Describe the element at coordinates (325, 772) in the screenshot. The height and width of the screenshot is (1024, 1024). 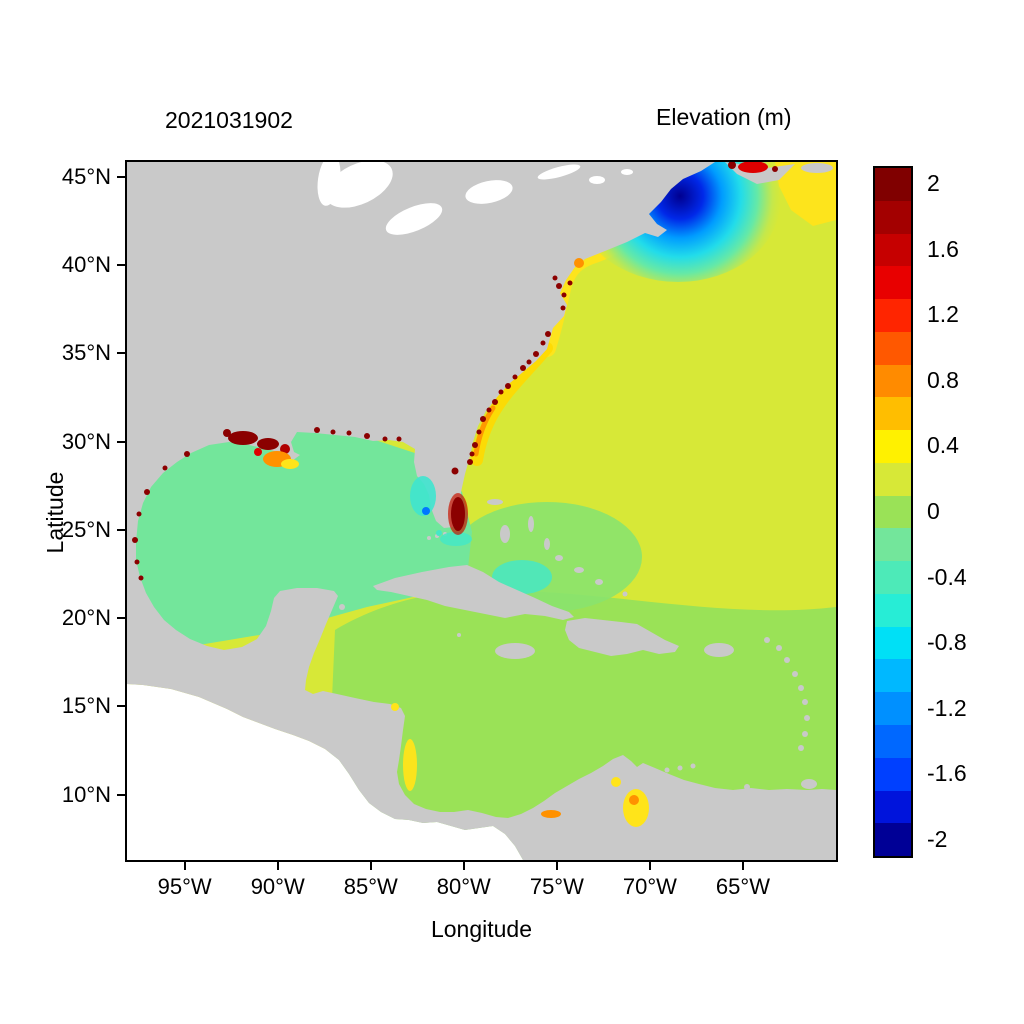
I see `pacific-no-data` at that location.